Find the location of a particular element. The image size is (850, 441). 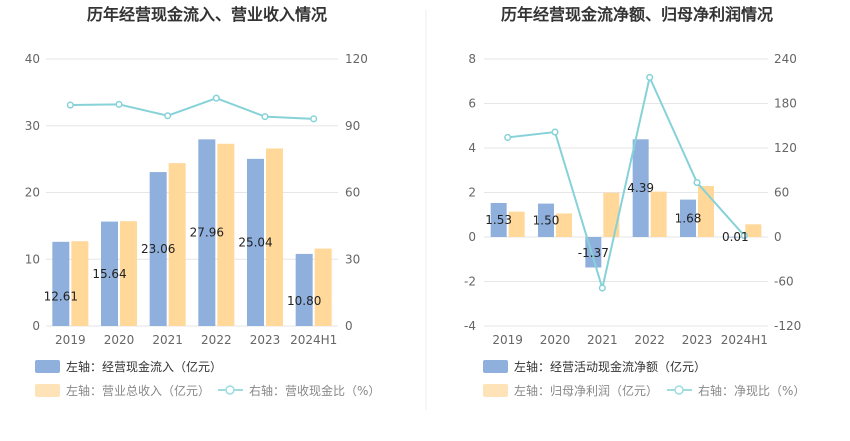

chart-right-bars is located at coordinates (626, 203).